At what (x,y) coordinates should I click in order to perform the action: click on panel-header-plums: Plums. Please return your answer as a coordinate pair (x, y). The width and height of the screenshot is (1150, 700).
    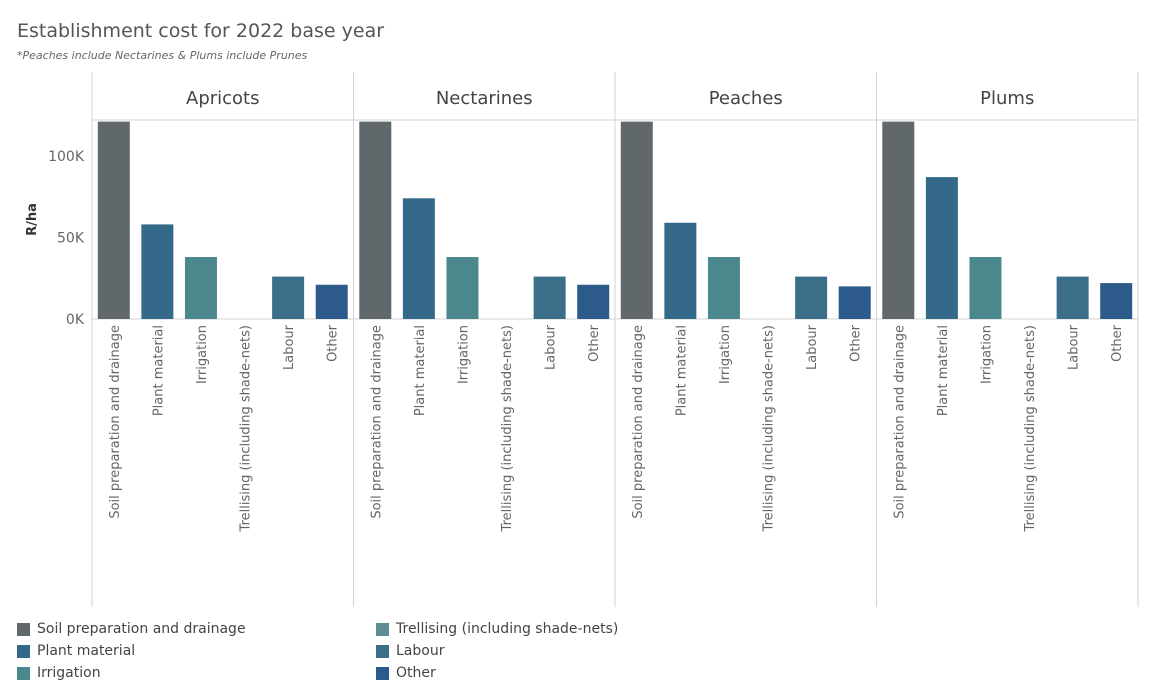
    Looking at the image, I should click on (1007, 98).